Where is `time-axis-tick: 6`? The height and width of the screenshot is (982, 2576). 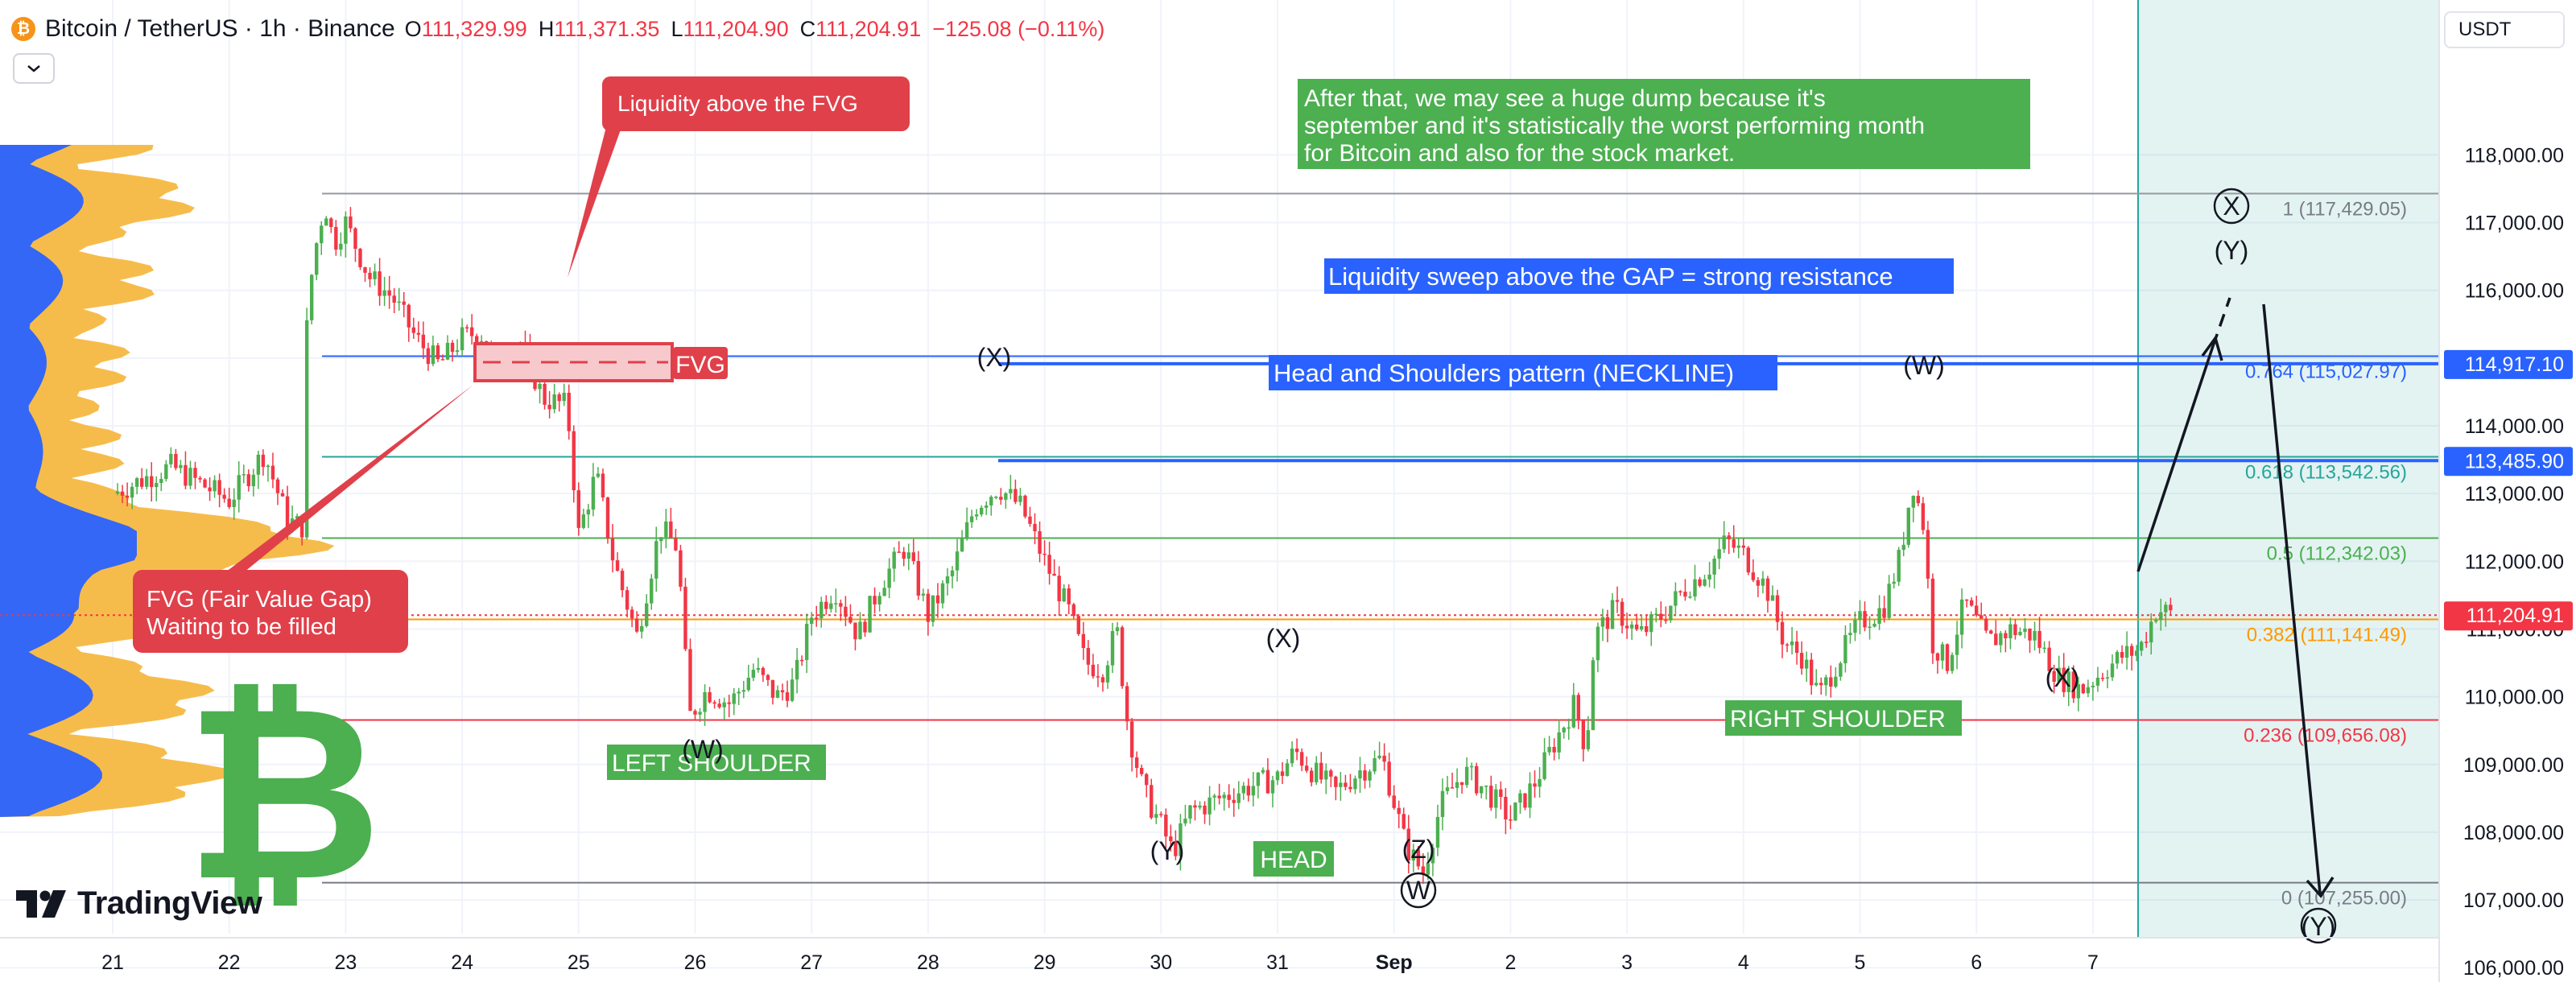
time-axis-tick: 6 is located at coordinates (1976, 962).